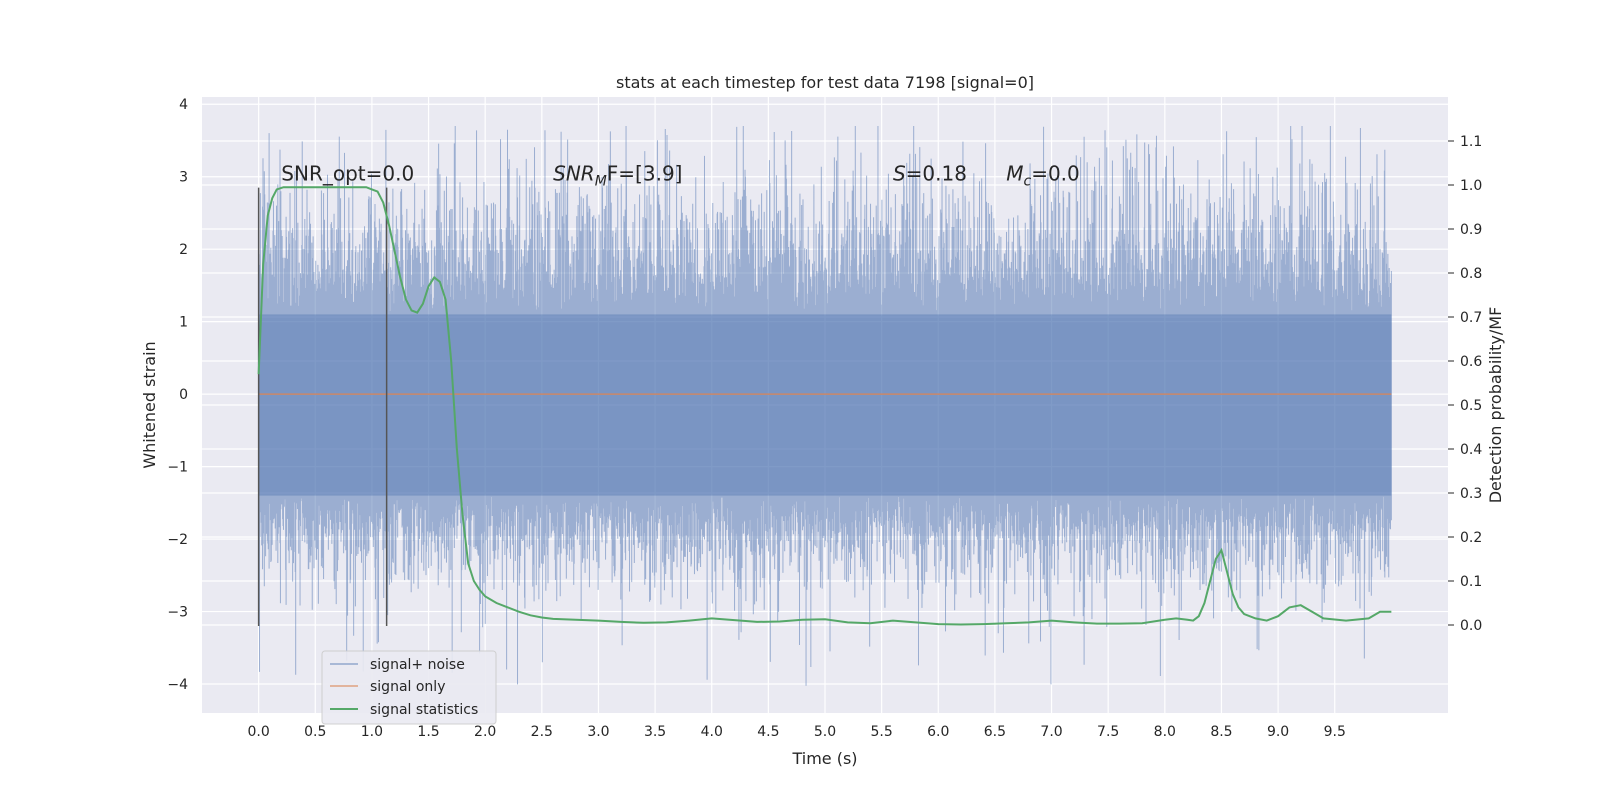 Image resolution: width=1600 pixels, height=800 pixels. What do you see at coordinates (1471, 362) in the screenshot?
I see `y-right-tick-label-6: 0.6` at bounding box center [1471, 362].